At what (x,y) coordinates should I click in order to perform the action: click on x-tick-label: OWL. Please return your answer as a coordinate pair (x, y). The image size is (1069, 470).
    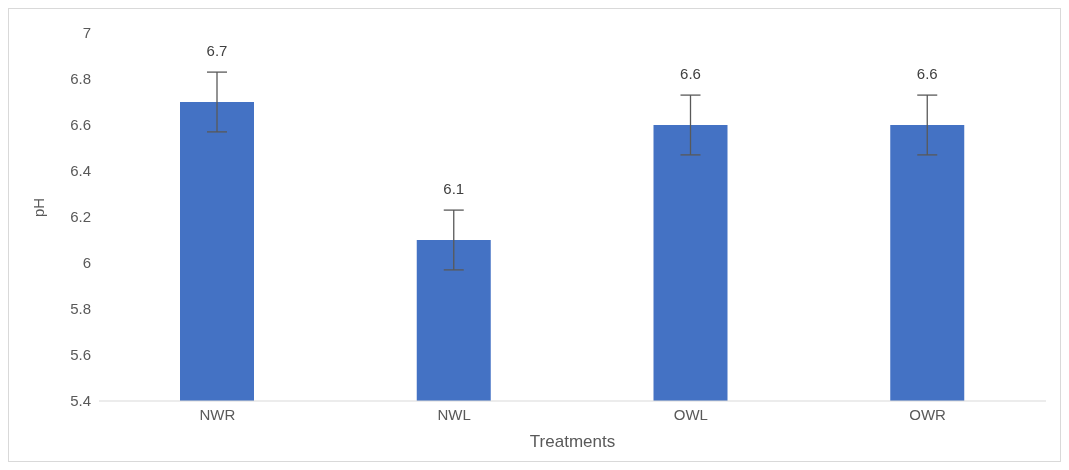
    Looking at the image, I should click on (690, 414).